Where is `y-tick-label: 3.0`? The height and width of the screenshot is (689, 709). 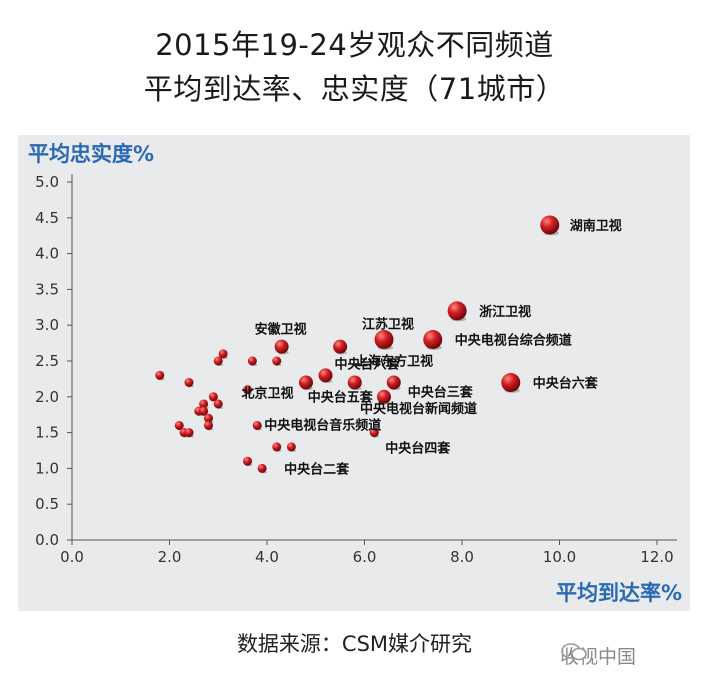 y-tick-label: 3.0 is located at coordinates (47, 325).